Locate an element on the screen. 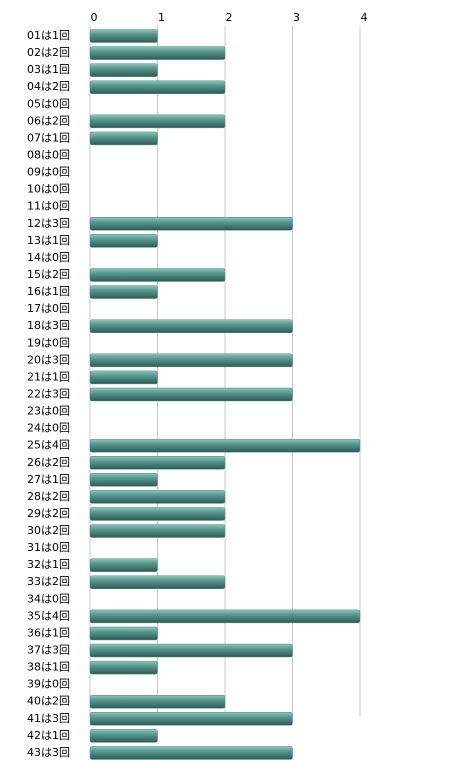 This screenshot has width=461, height=775. y-tick-label: 15は2回 is located at coordinates (48, 274).